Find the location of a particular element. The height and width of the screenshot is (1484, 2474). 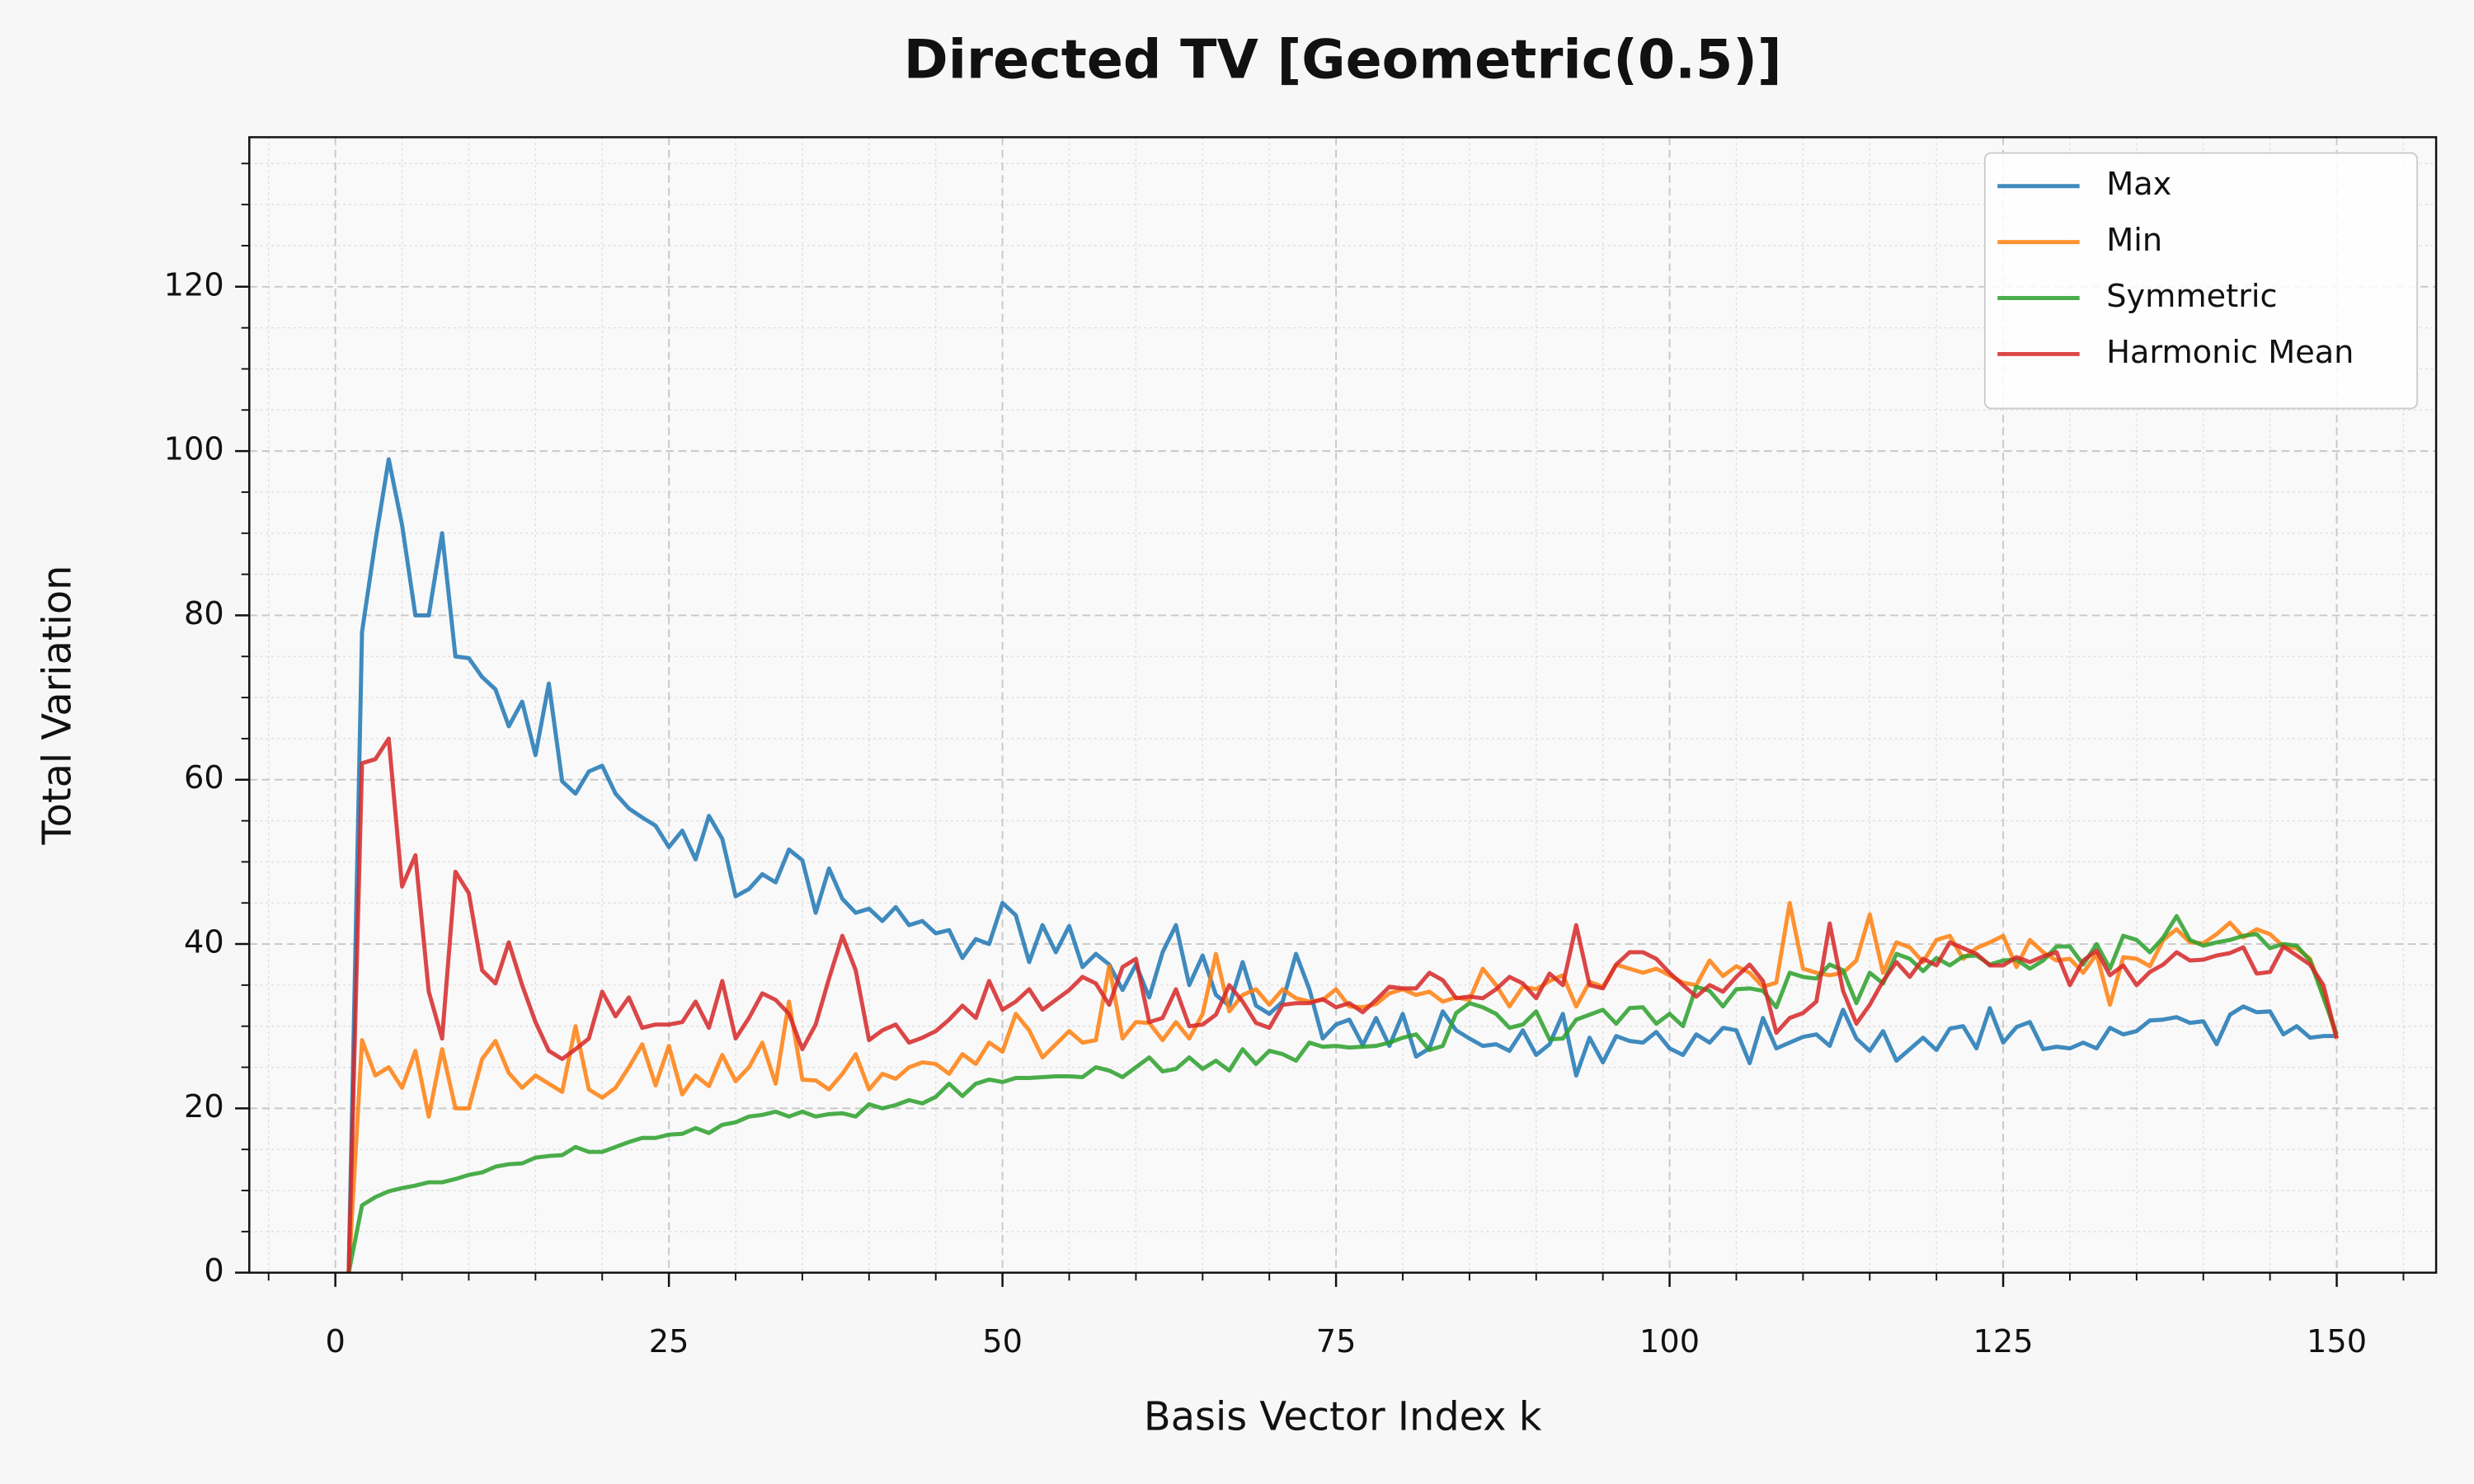

chart-title: Directed TV [Geometric(0.5)] is located at coordinates (1343, 61).